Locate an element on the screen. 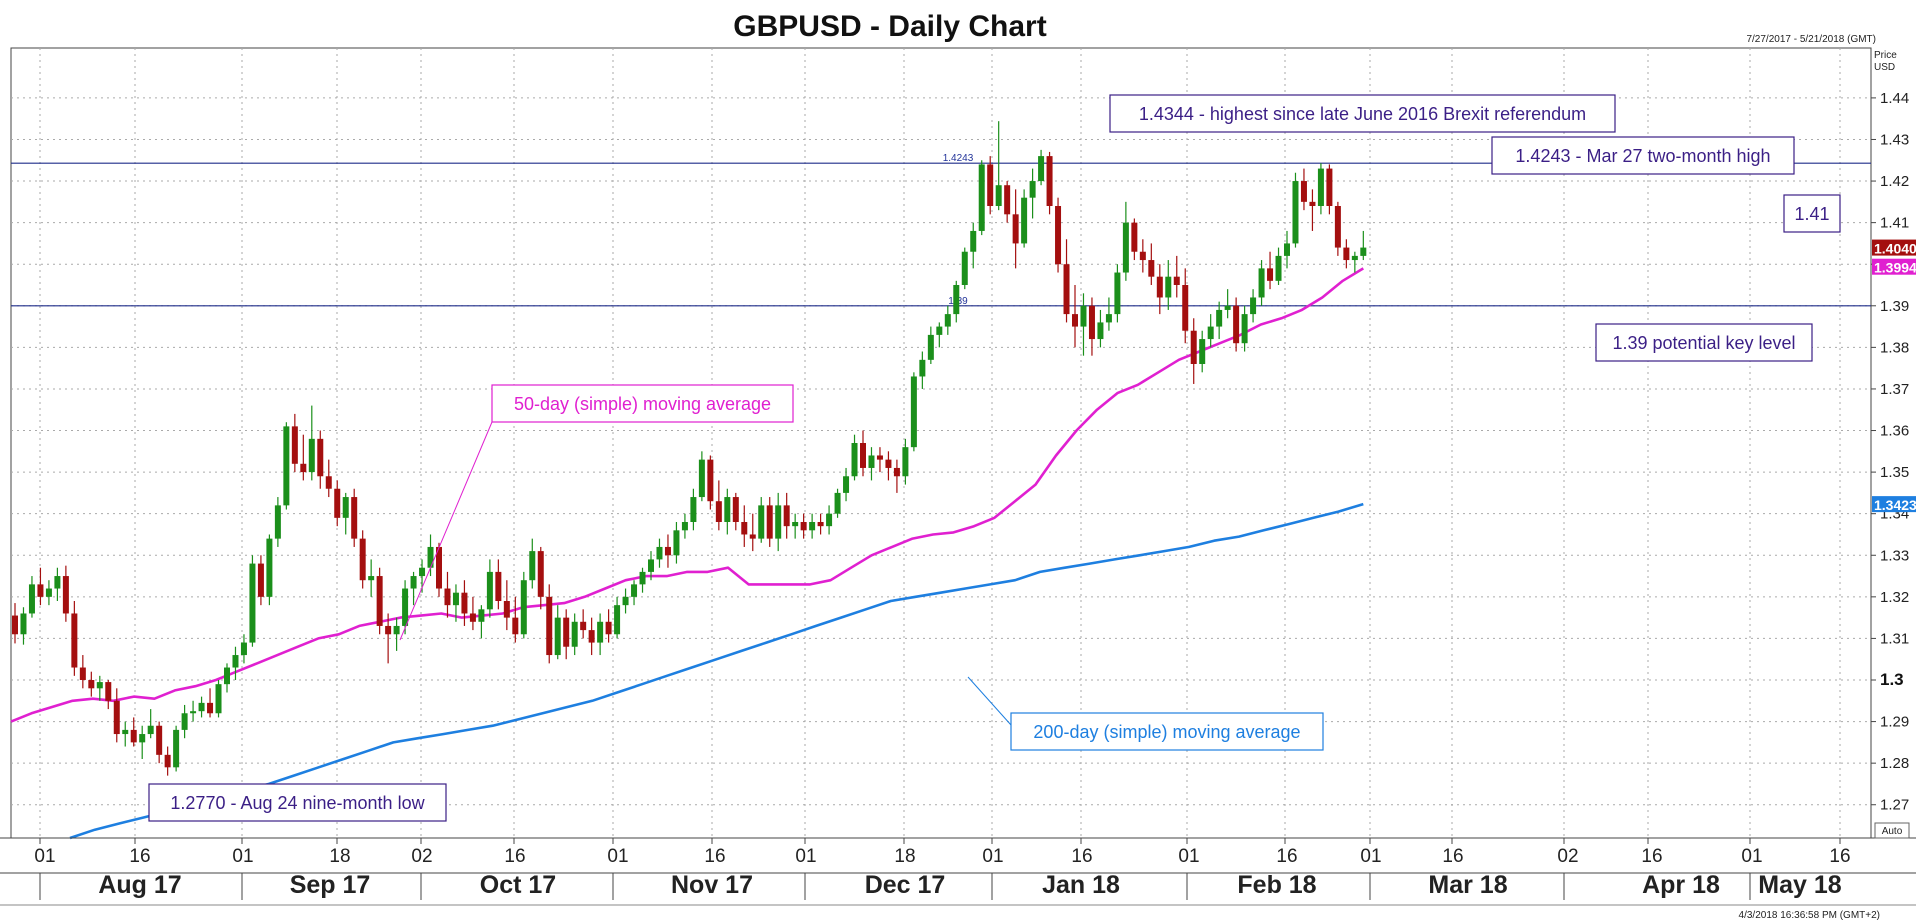 Image resolution: width=1916 pixels, height=923 pixels. x-month-label: Sep 17 is located at coordinates (330, 885).